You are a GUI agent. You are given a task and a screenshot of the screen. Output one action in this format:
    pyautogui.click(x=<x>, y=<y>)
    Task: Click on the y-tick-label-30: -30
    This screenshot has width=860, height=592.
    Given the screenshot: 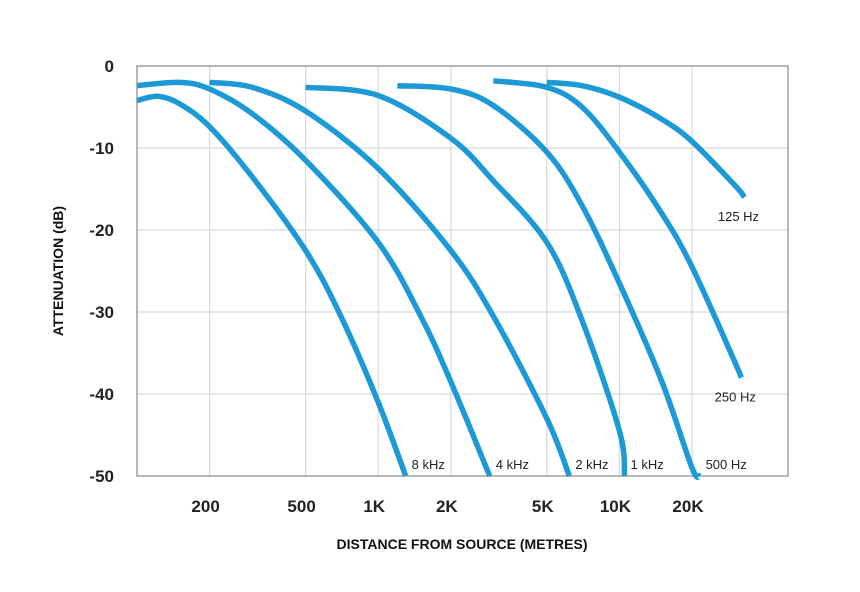 What is the action you would take?
    pyautogui.click(x=101, y=312)
    